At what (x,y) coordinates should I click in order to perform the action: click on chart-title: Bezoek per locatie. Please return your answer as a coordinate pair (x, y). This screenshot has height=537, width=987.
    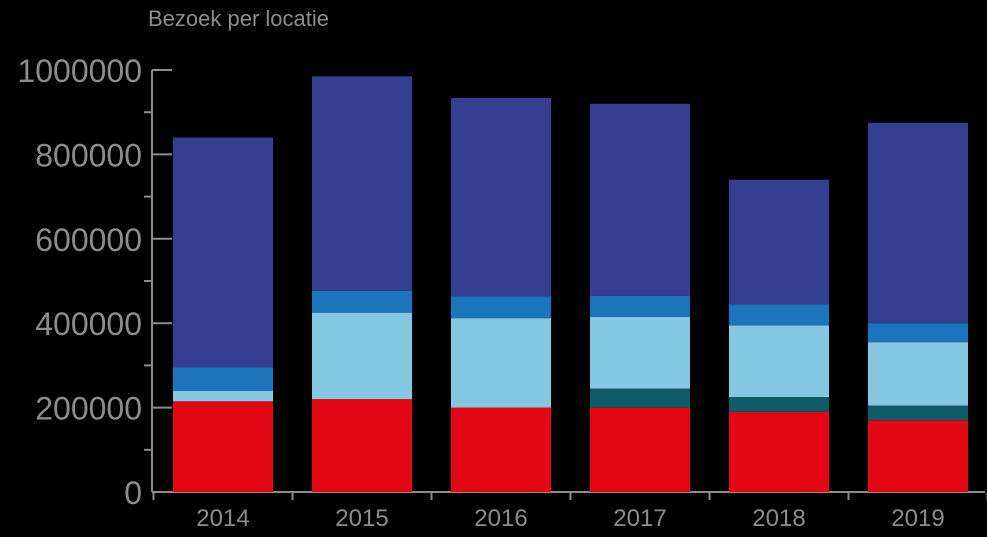
    Looking at the image, I should click on (238, 18).